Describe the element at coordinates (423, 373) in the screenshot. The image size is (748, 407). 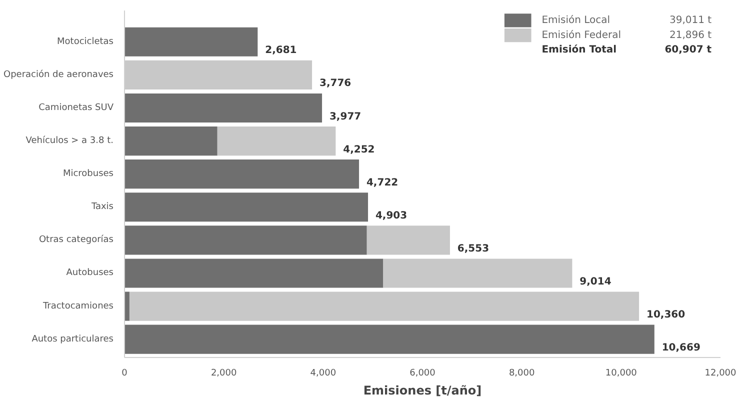
I see `x-tick-label: 6,000` at that location.